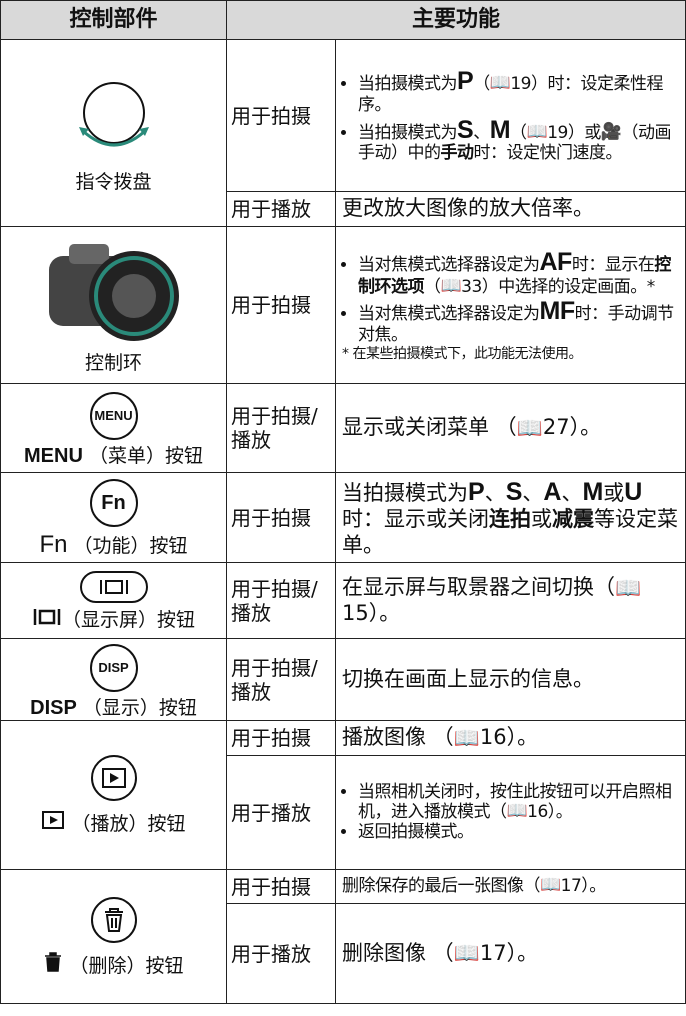  What do you see at coordinates (53, 545) in the screenshot?
I see `component-label: Fn` at bounding box center [53, 545].